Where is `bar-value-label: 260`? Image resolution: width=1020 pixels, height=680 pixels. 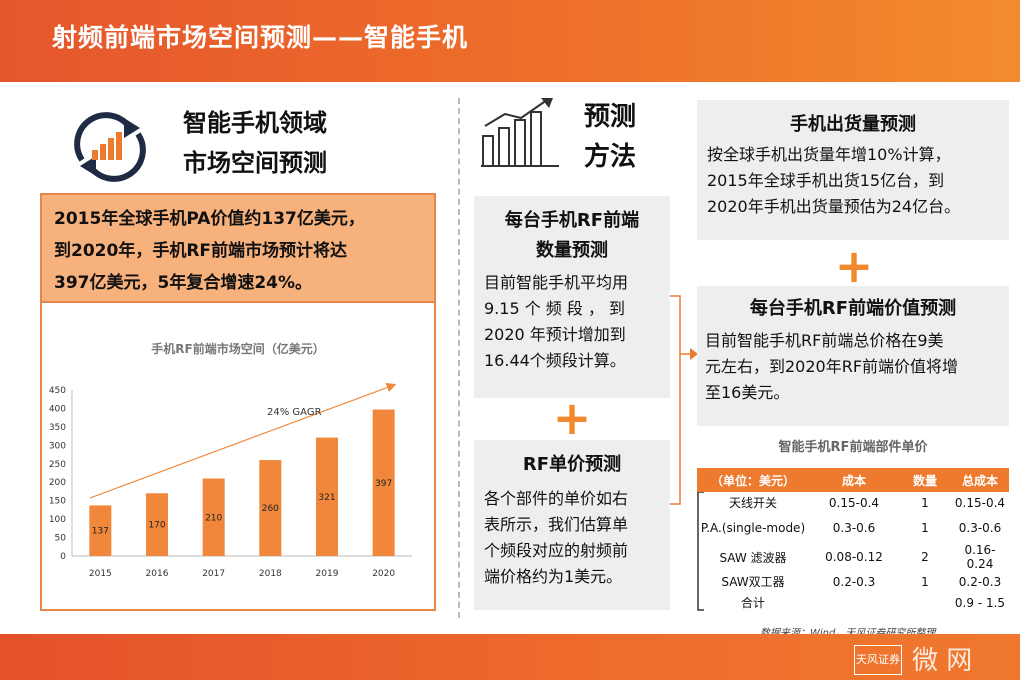 bar-value-label: 260 is located at coordinates (270, 509).